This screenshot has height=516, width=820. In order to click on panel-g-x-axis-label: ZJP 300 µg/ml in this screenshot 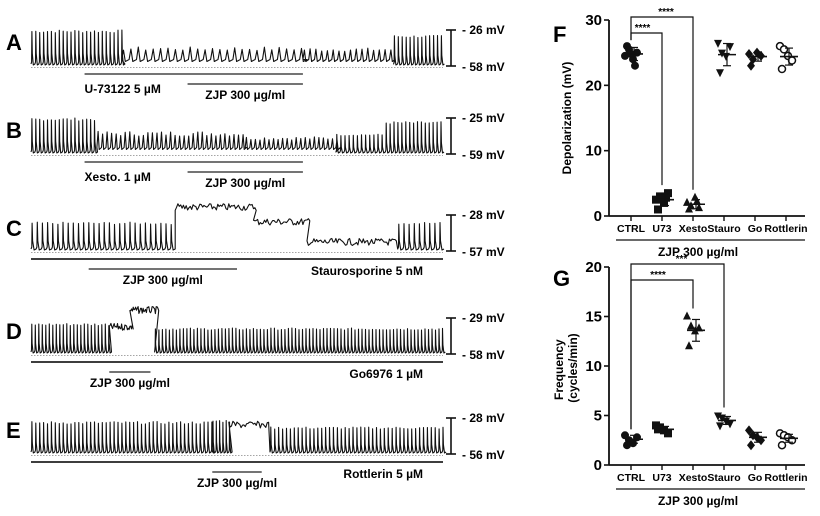, I will do `click(698, 501)`.